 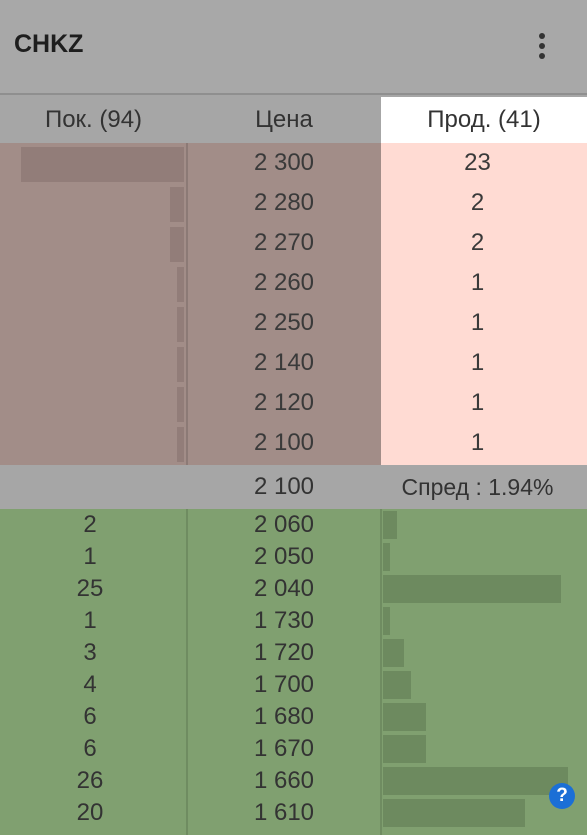 I want to click on ask-row: 2 280 2, so click(x=293, y=203).